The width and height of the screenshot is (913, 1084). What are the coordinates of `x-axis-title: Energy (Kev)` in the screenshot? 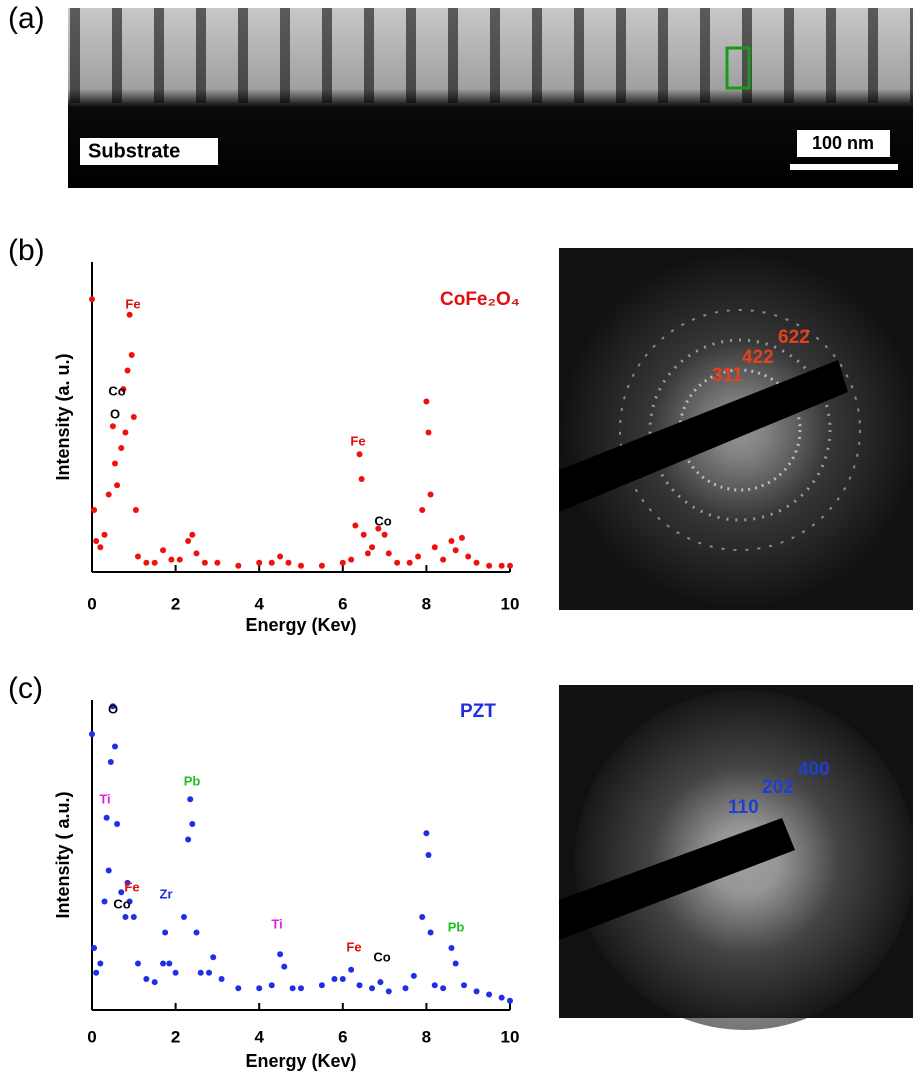 It's located at (300, 1061).